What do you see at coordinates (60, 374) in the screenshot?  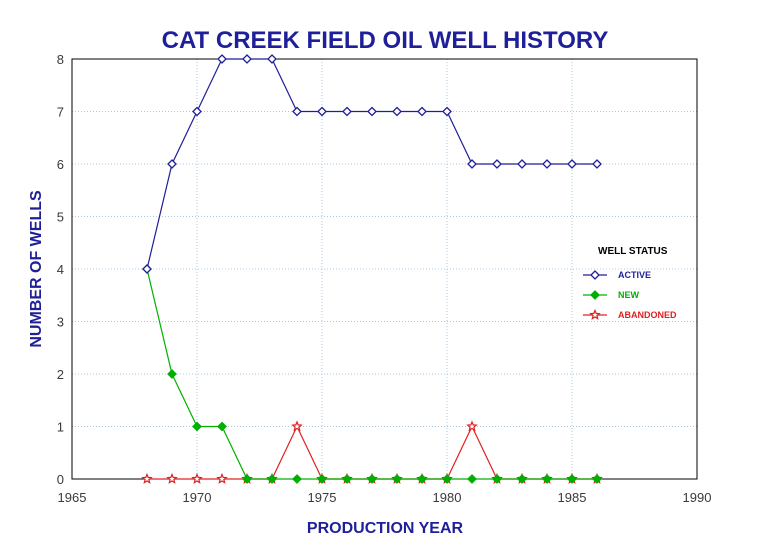 I see `y-tick-label: 2` at bounding box center [60, 374].